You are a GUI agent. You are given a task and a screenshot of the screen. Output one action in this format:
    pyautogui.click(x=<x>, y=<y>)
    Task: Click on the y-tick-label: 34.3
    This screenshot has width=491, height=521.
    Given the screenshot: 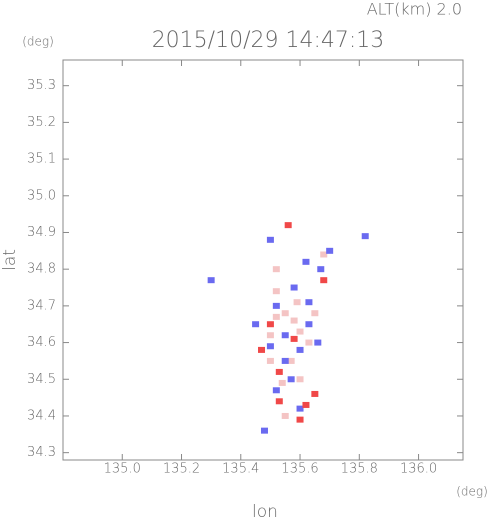 What is the action you would take?
    pyautogui.click(x=41, y=452)
    